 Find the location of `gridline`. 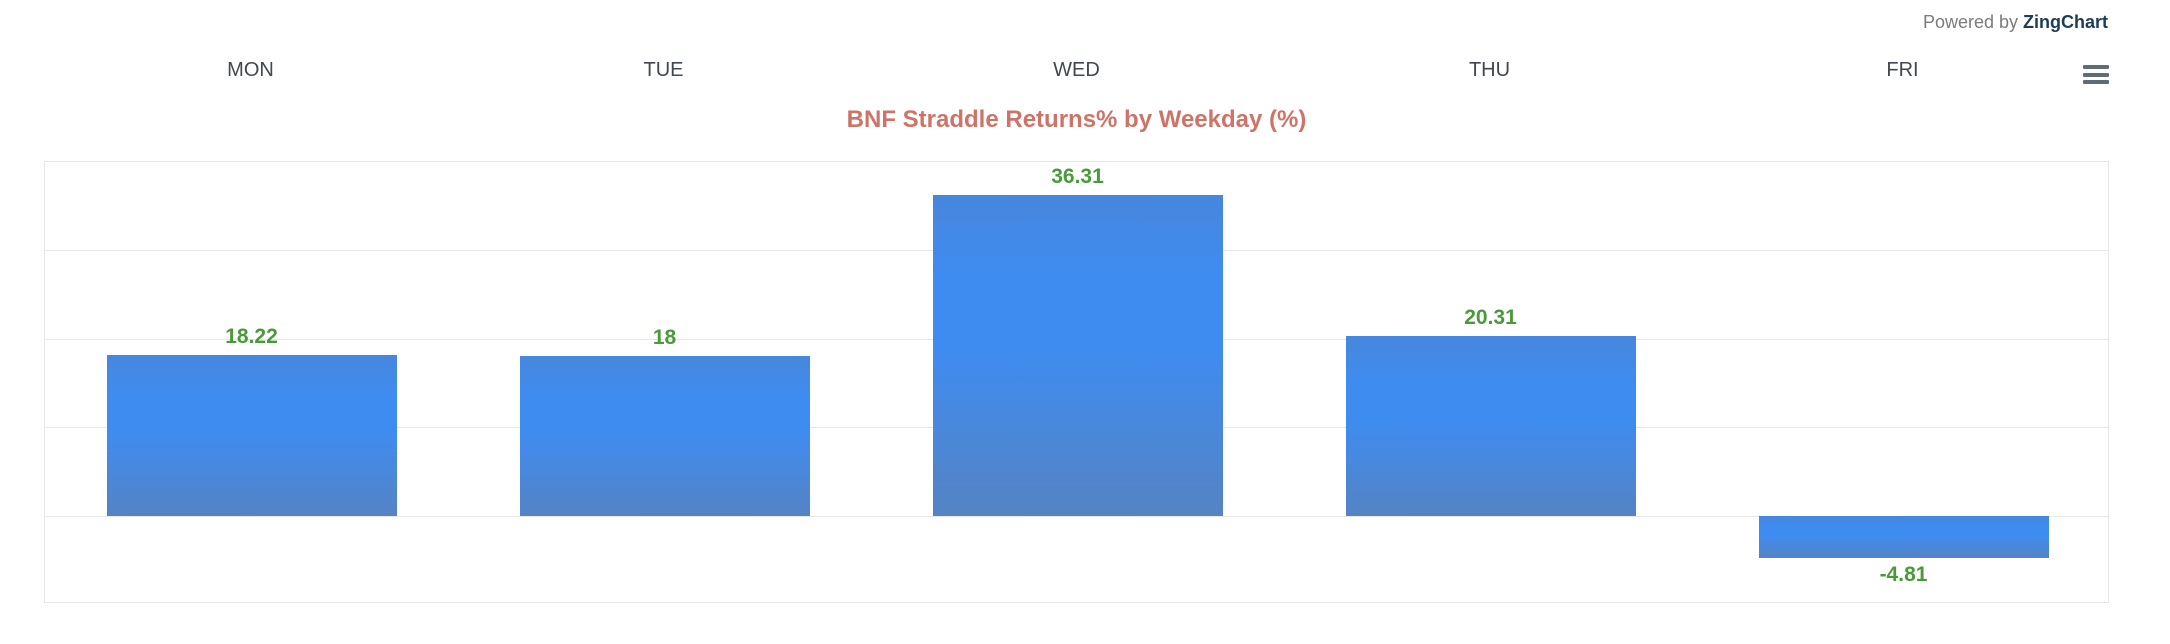

gridline is located at coordinates (1076, 516).